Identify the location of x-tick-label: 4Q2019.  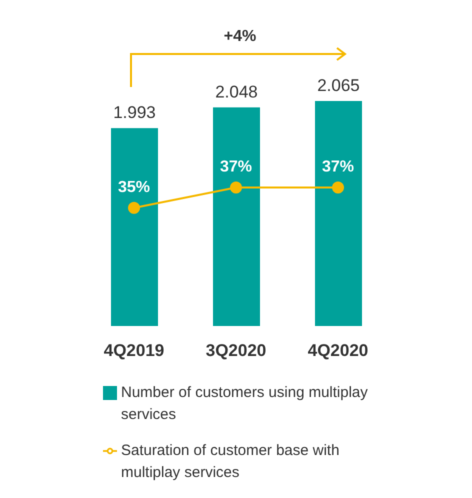
(134, 350).